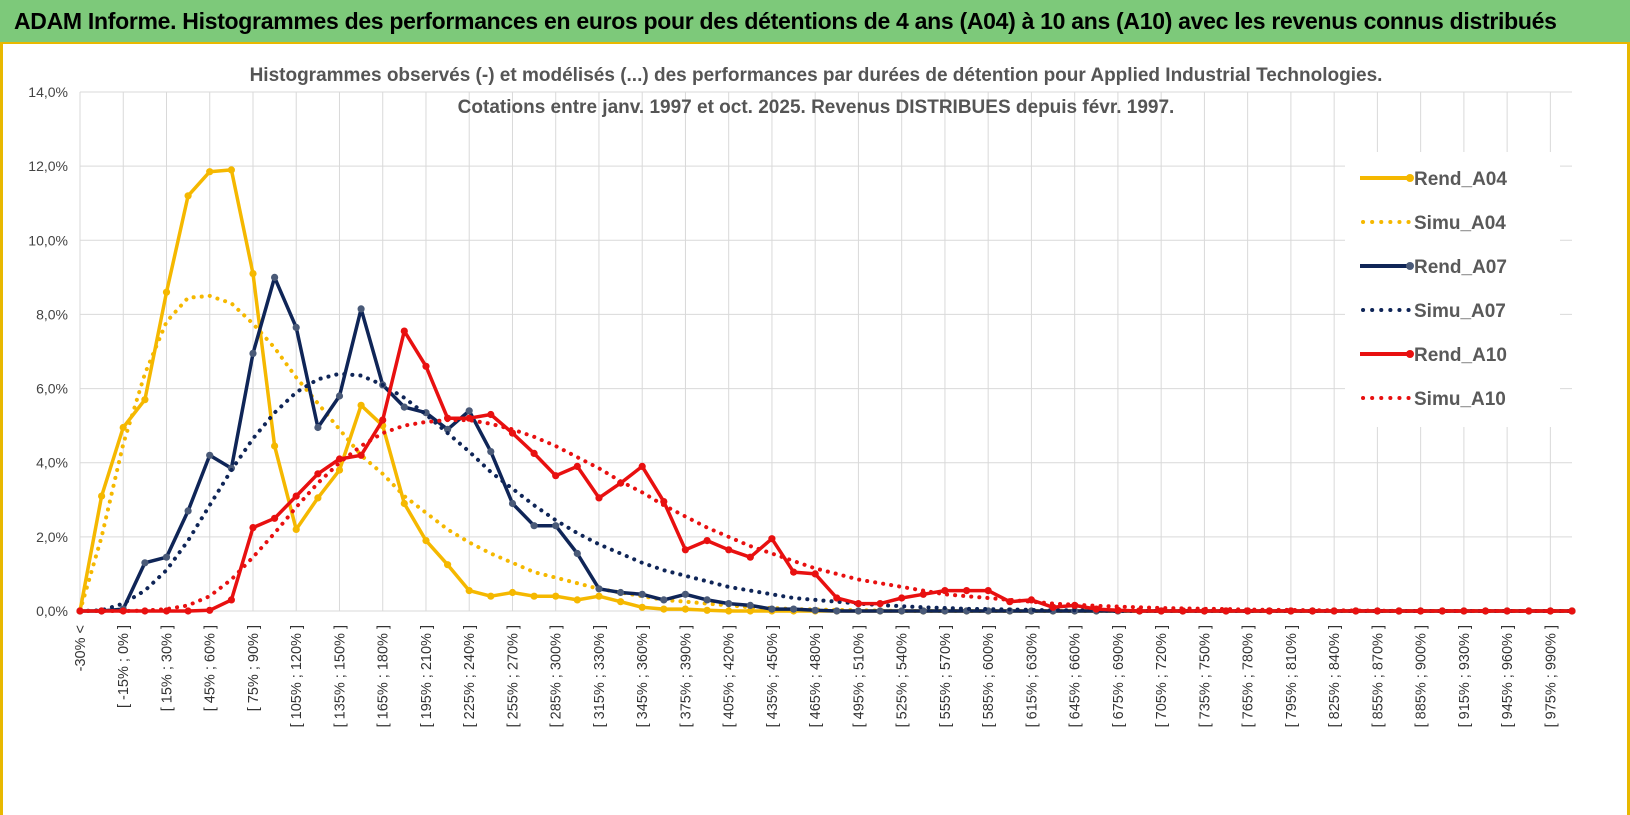 The width and height of the screenshot is (1630, 815). Describe the element at coordinates (1460, 179) in the screenshot. I see `legend-label: Rend_A04` at that location.